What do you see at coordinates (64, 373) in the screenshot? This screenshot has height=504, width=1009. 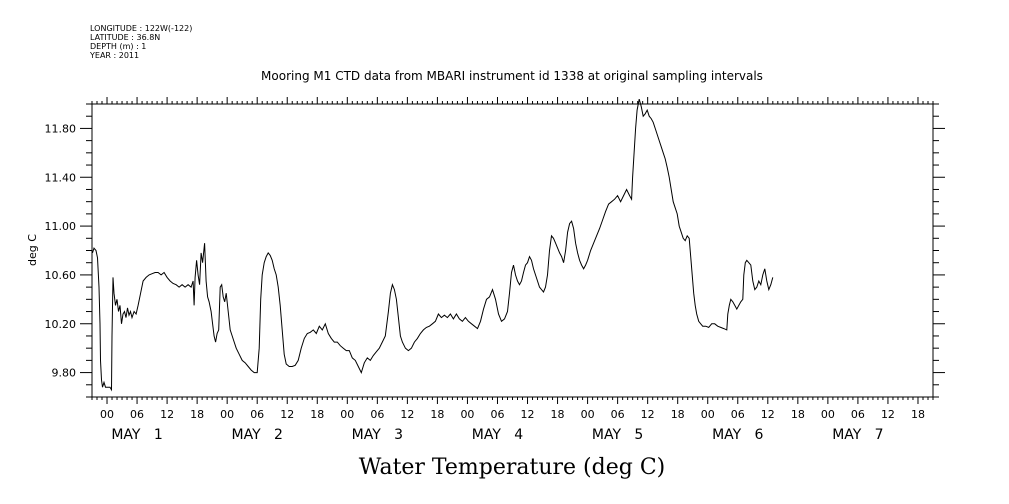 I see `y-tick-label: 9.80` at bounding box center [64, 373].